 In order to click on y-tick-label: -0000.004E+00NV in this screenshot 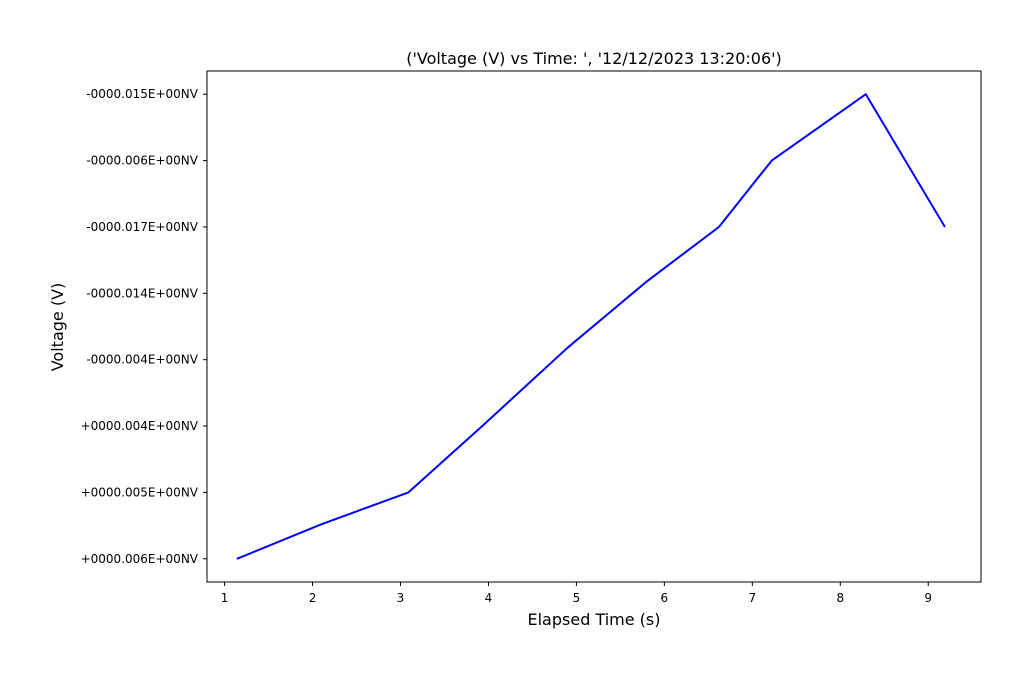, I will do `click(142, 360)`.